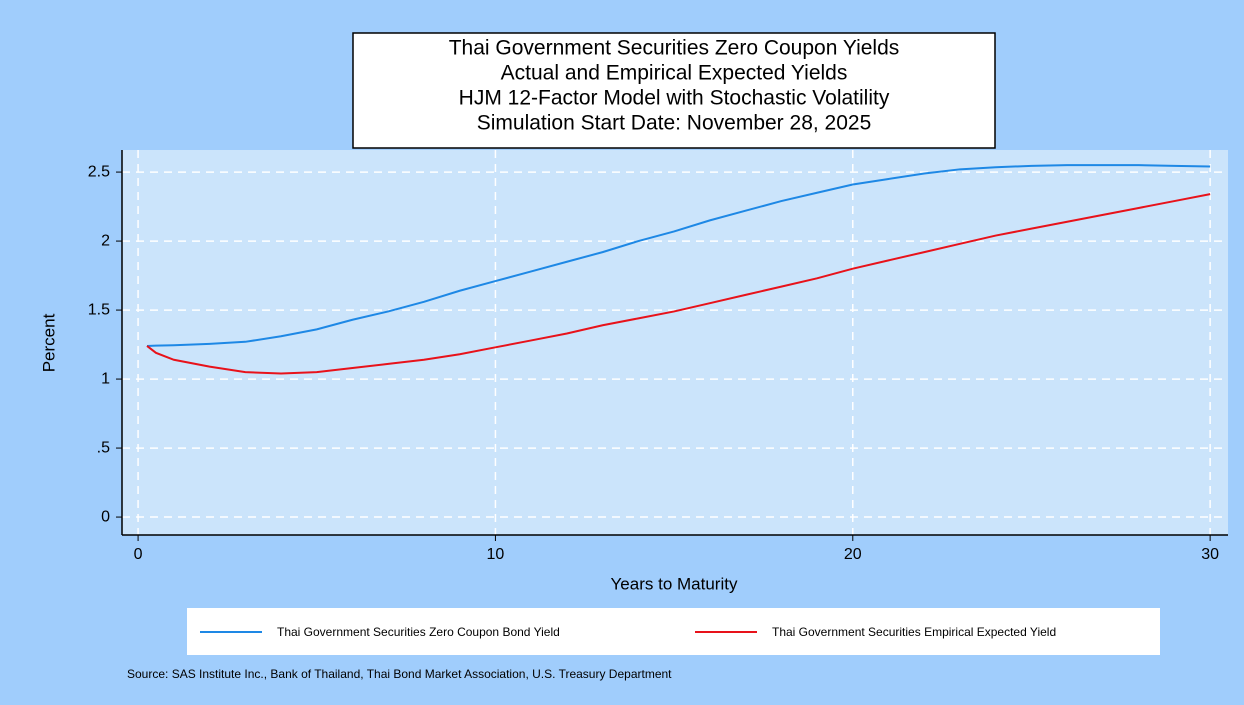 The height and width of the screenshot is (705, 1244). What do you see at coordinates (673, 631) in the screenshot?
I see `legend` at bounding box center [673, 631].